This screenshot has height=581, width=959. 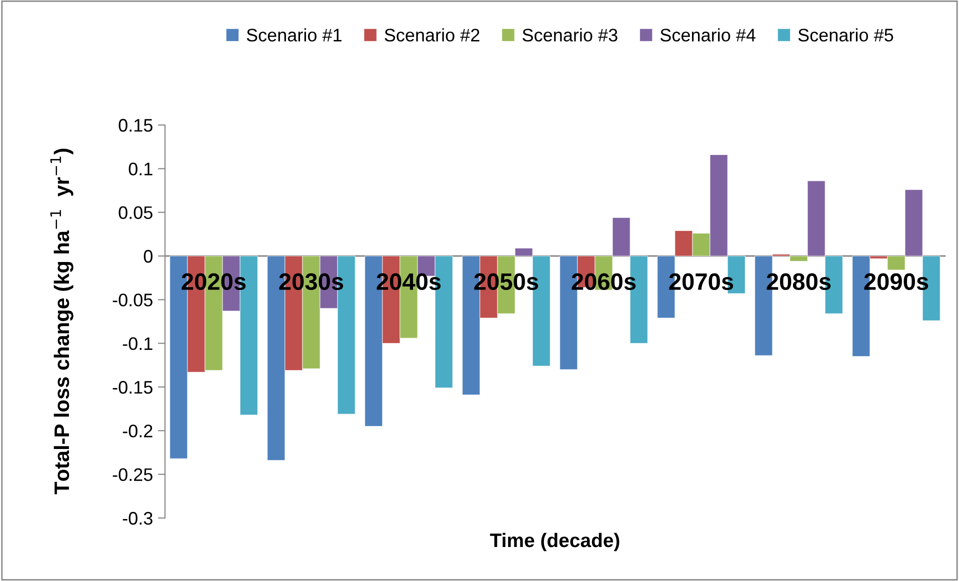 I want to click on legend-label: Scenario #3, so click(x=570, y=35).